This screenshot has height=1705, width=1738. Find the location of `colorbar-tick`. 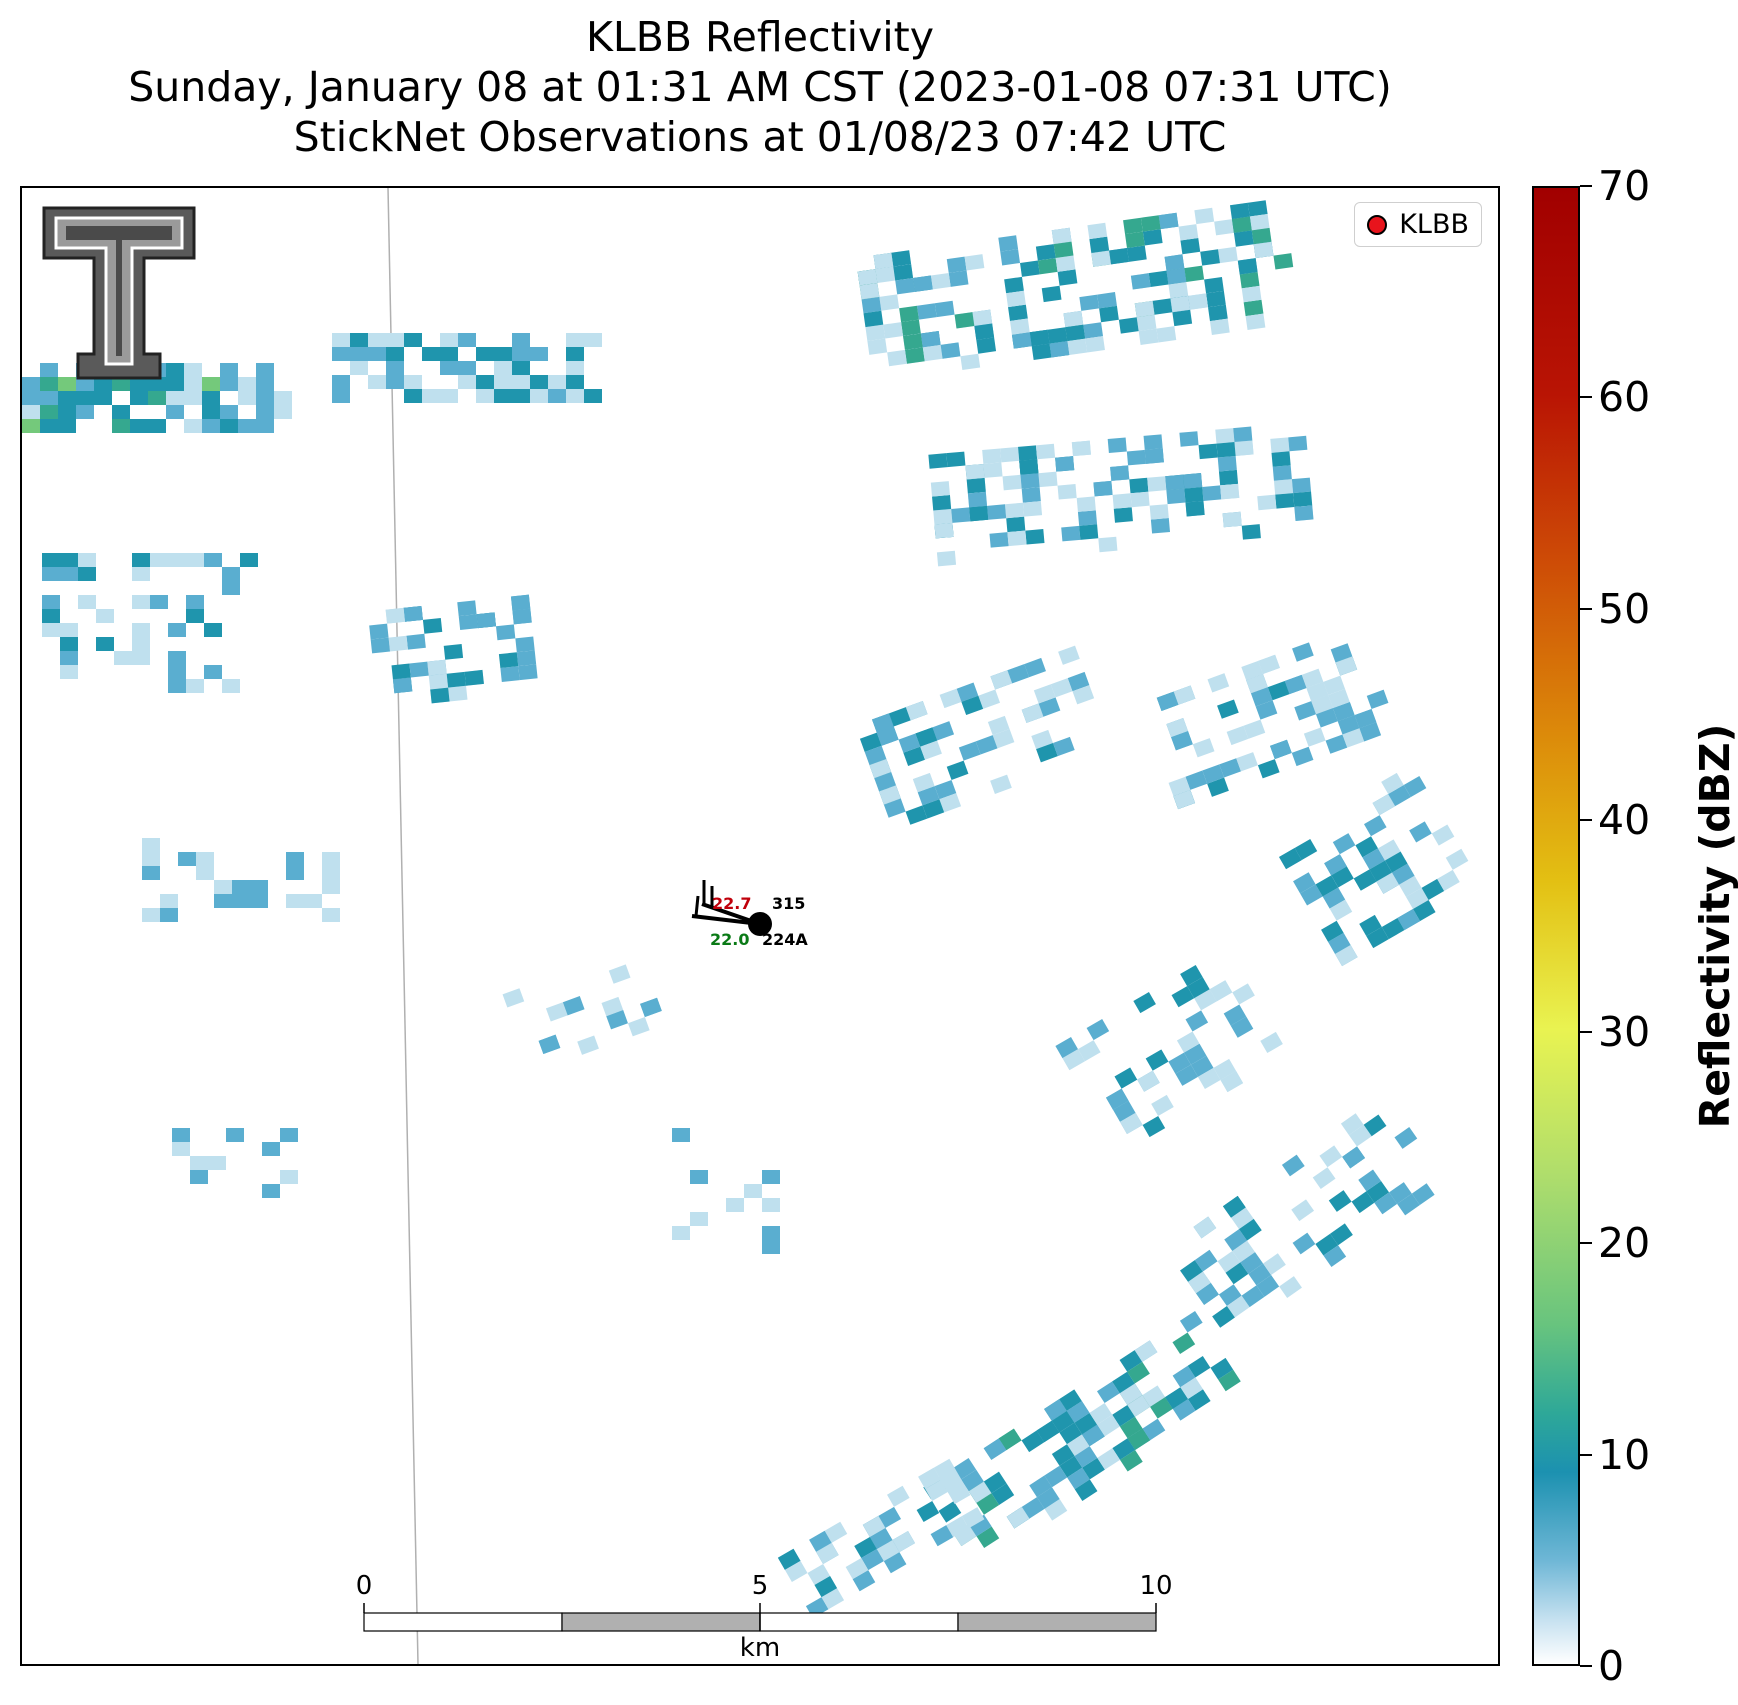

colorbar-tick is located at coordinates (1586, 186).